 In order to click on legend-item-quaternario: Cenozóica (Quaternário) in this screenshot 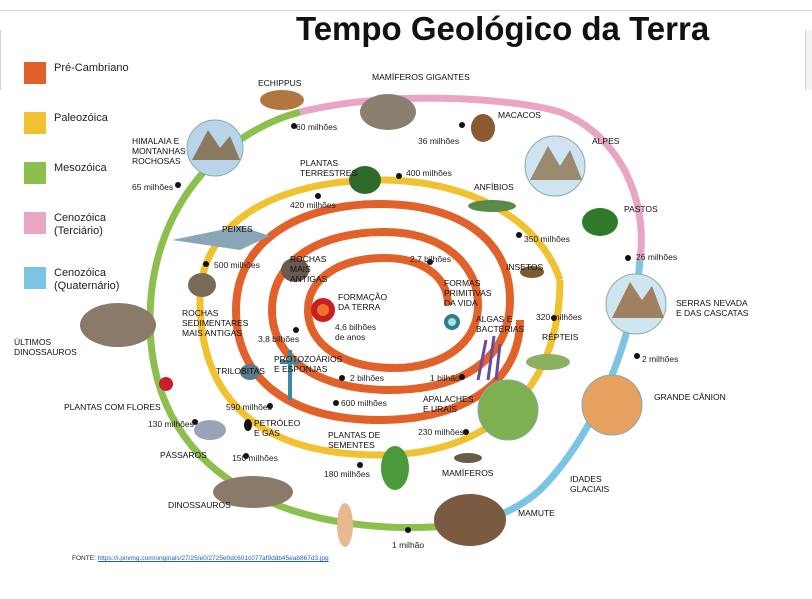, I will do `click(71, 280)`.